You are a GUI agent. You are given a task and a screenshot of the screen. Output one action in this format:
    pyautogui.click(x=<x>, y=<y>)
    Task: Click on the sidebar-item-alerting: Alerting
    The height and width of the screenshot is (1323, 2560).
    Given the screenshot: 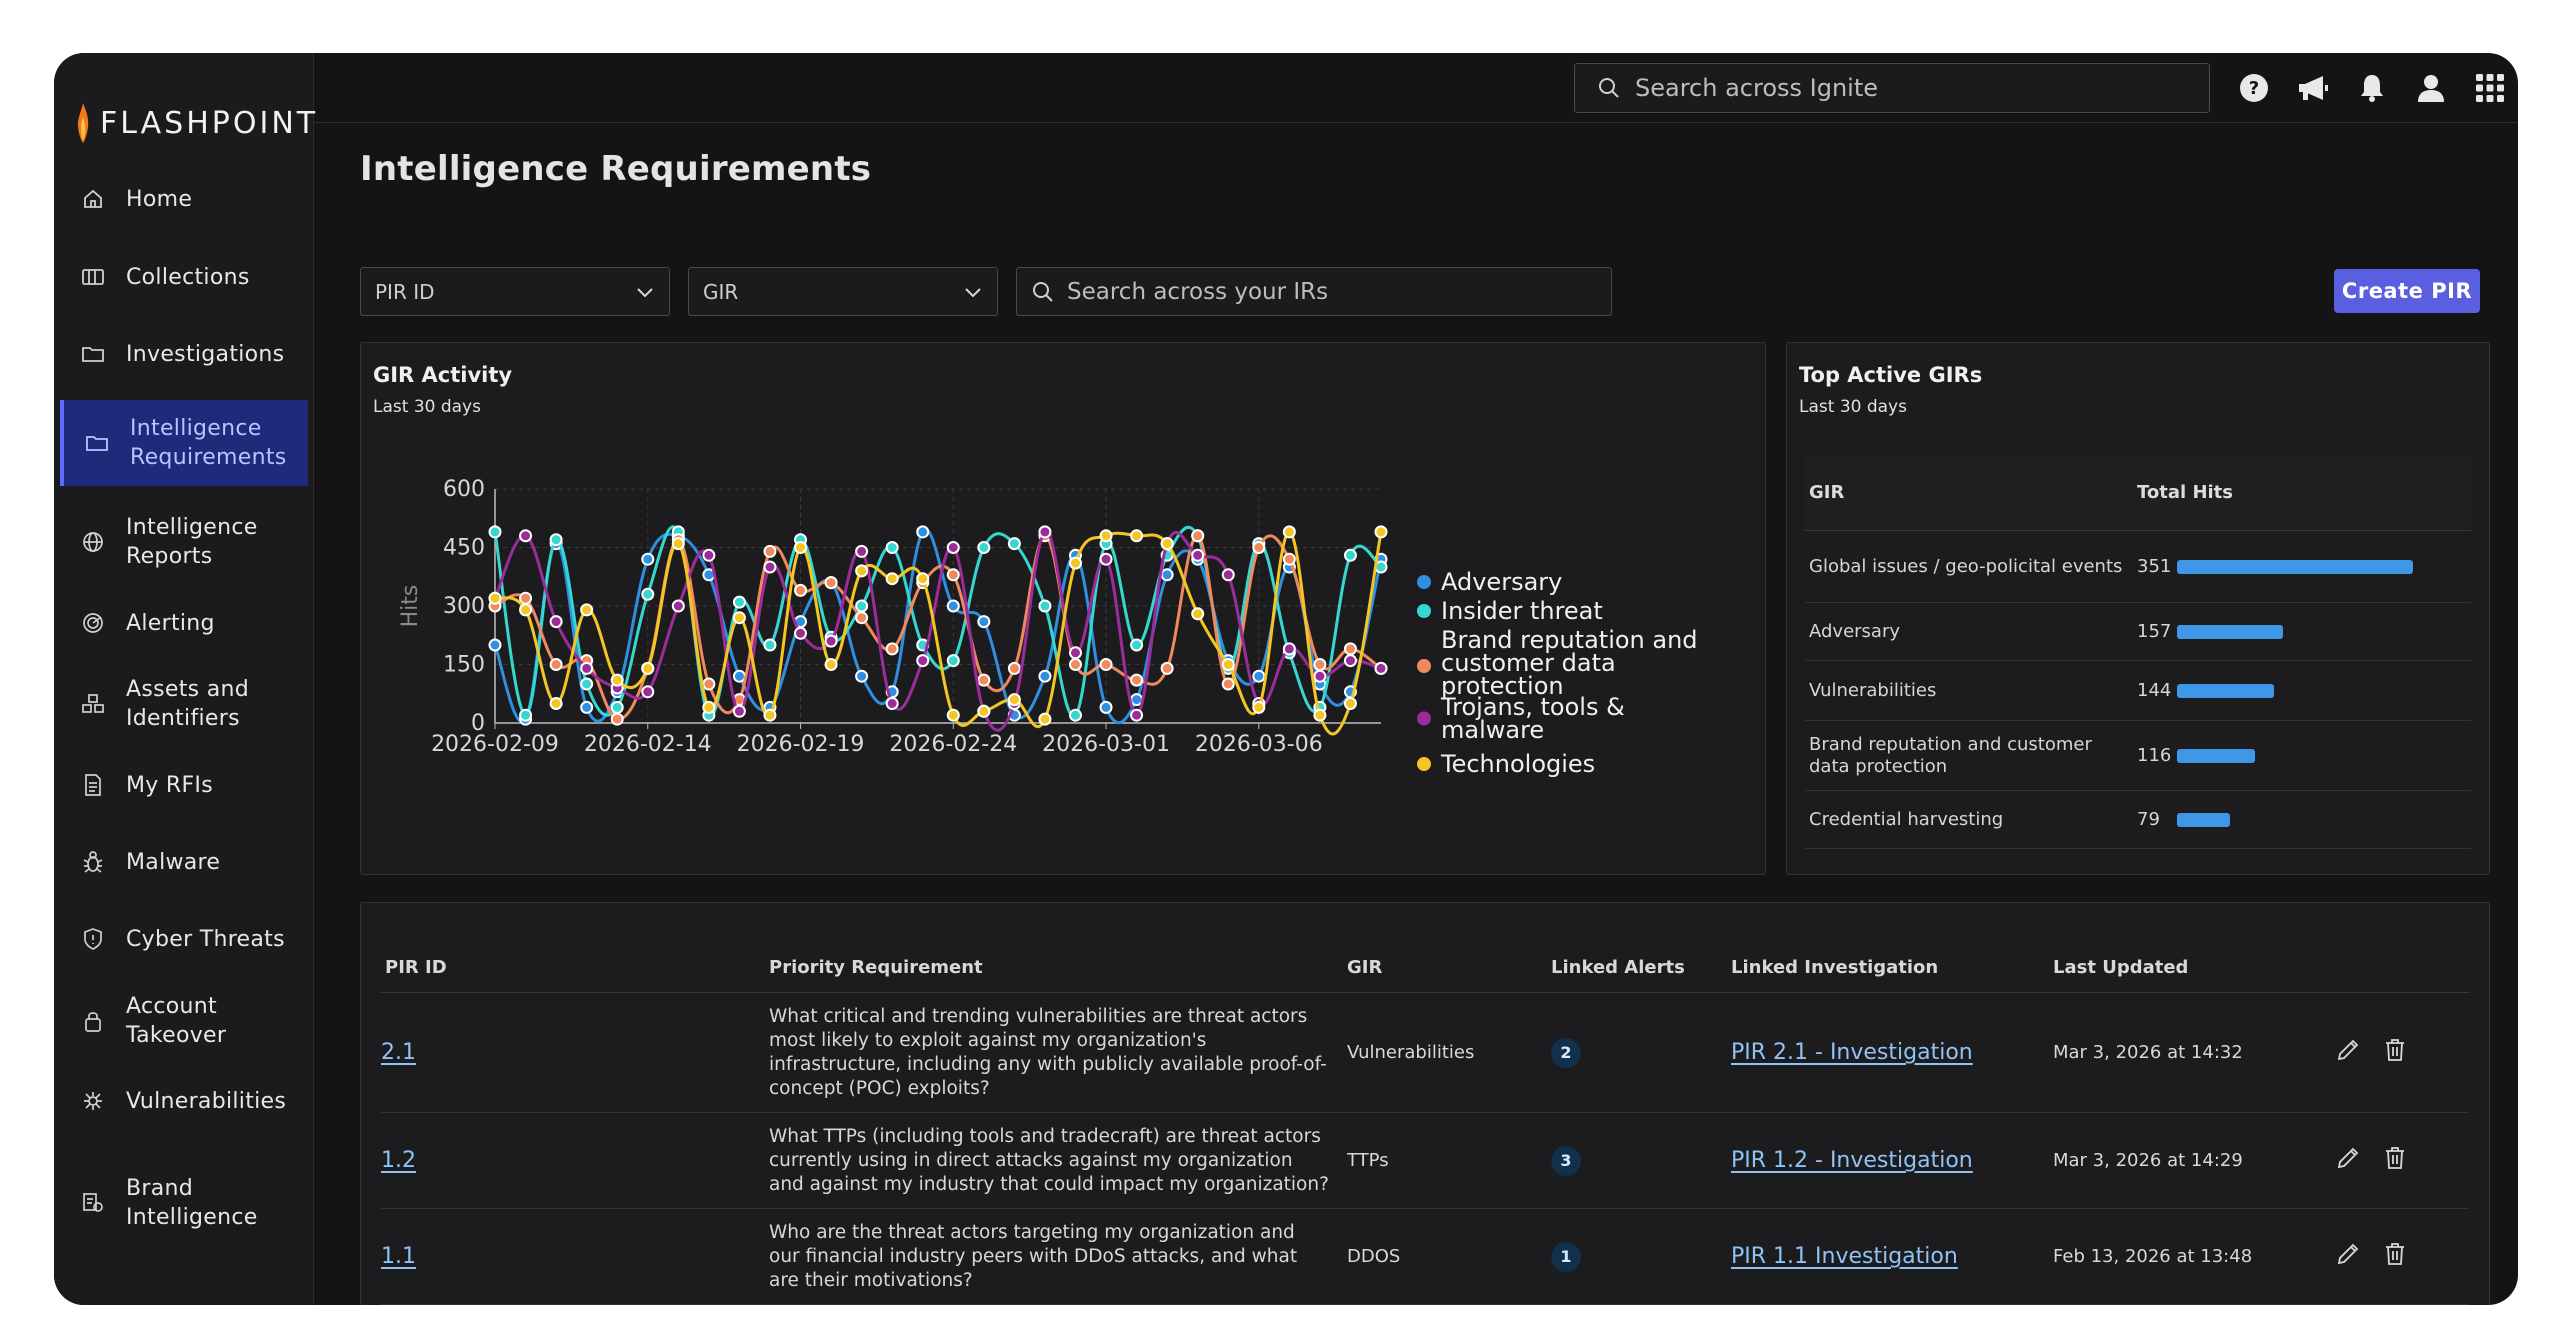 What is the action you would take?
    pyautogui.click(x=184, y=623)
    